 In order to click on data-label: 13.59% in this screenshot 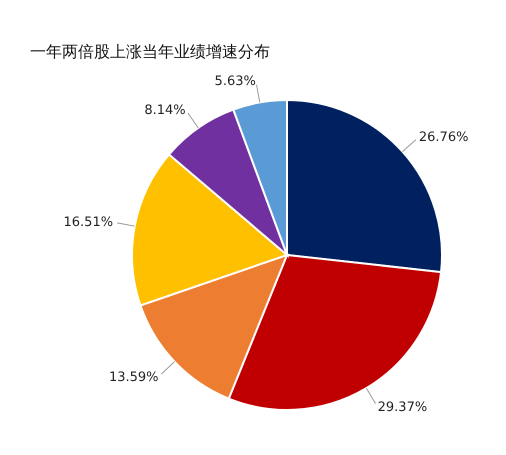, I will do `click(133, 377)`.